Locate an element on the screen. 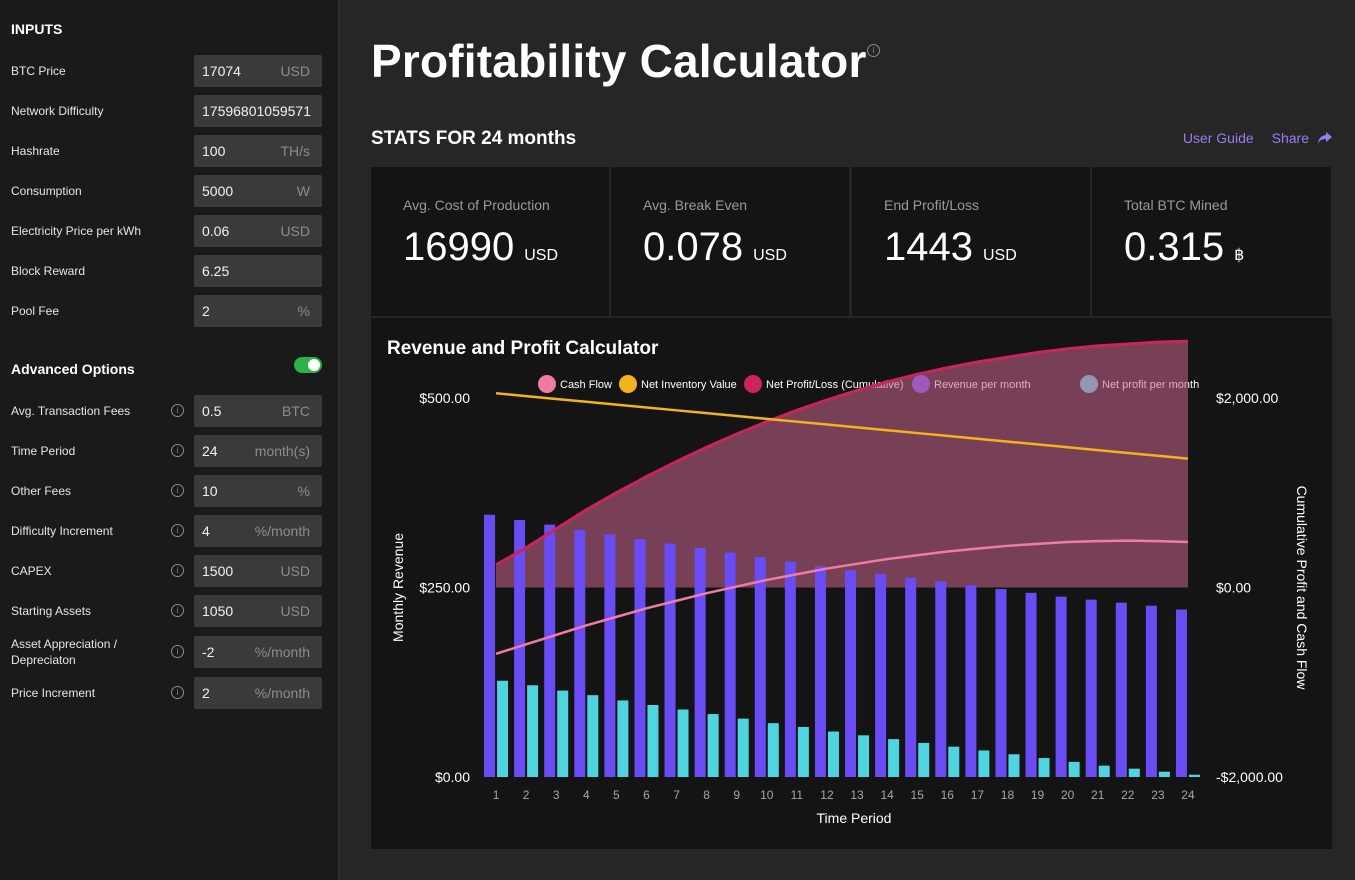  pool-fee-field: % is located at coordinates (258, 311).